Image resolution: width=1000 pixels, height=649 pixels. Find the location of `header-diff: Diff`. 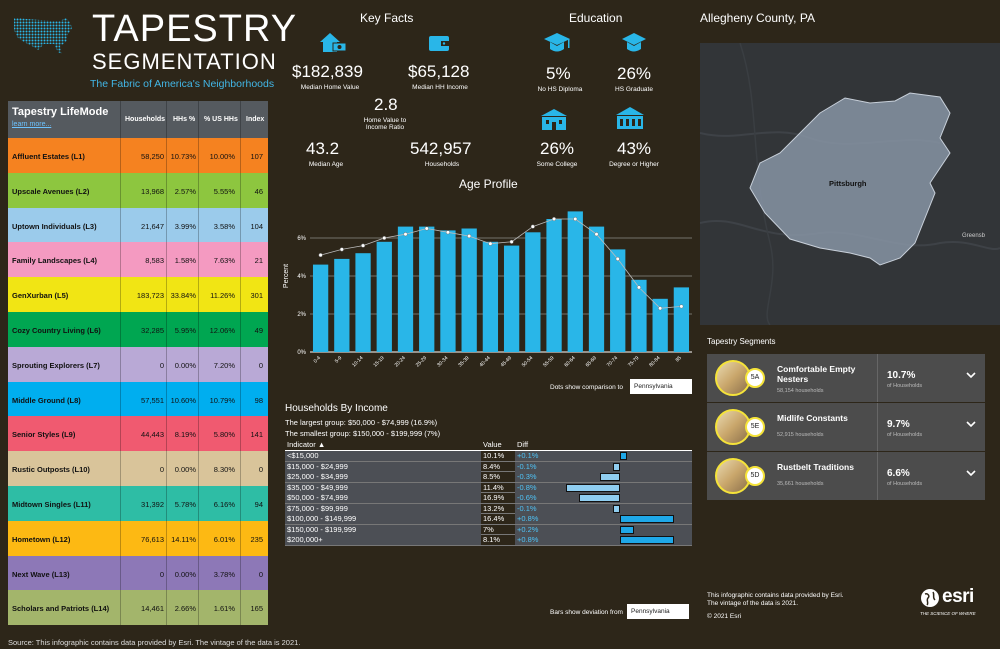

header-diff: Diff is located at coordinates (523, 444).